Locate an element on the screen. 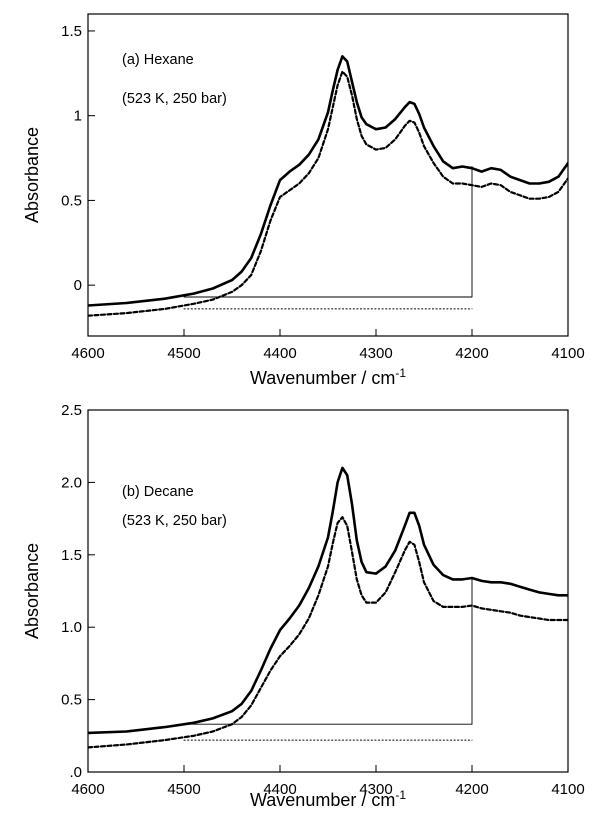 This screenshot has width=593, height=815. hexane-y-axis-label: Absorbance is located at coordinates (32, 175).